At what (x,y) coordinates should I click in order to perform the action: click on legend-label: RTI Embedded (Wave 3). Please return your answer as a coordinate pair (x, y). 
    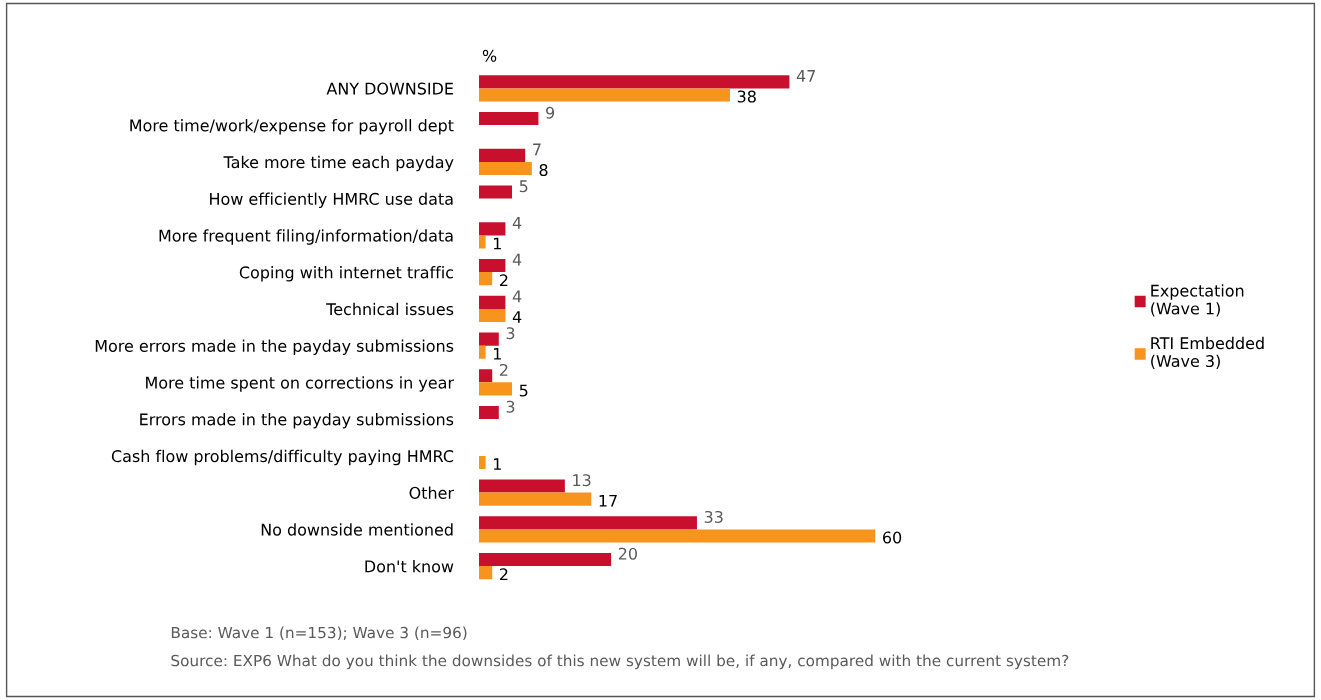
    Looking at the image, I should click on (1207, 352).